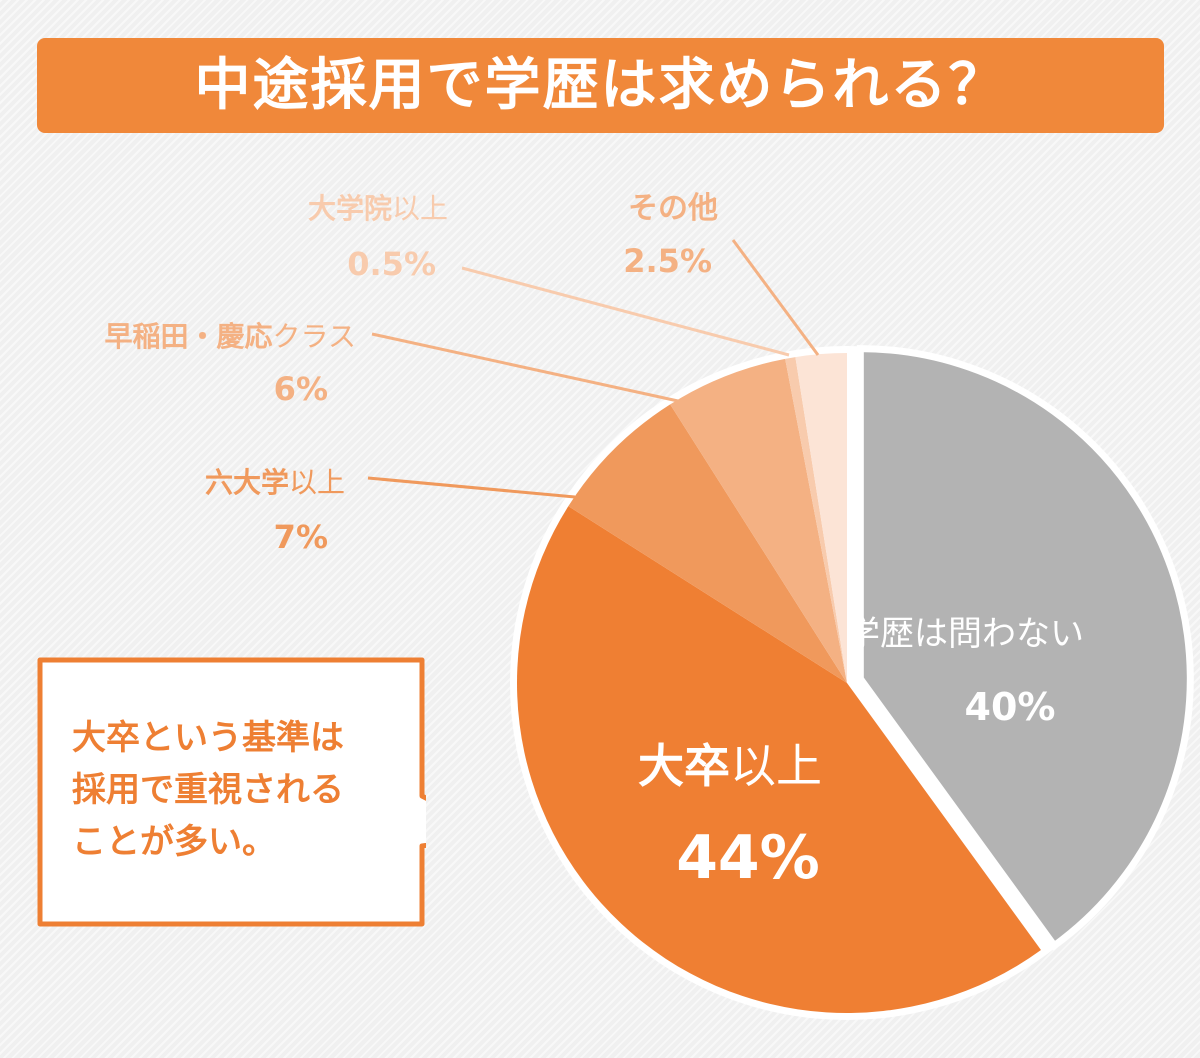 The height and width of the screenshot is (1058, 1200). I want to click on chart-title: 中途採用で学歴は求められる？, so click(600, 85).